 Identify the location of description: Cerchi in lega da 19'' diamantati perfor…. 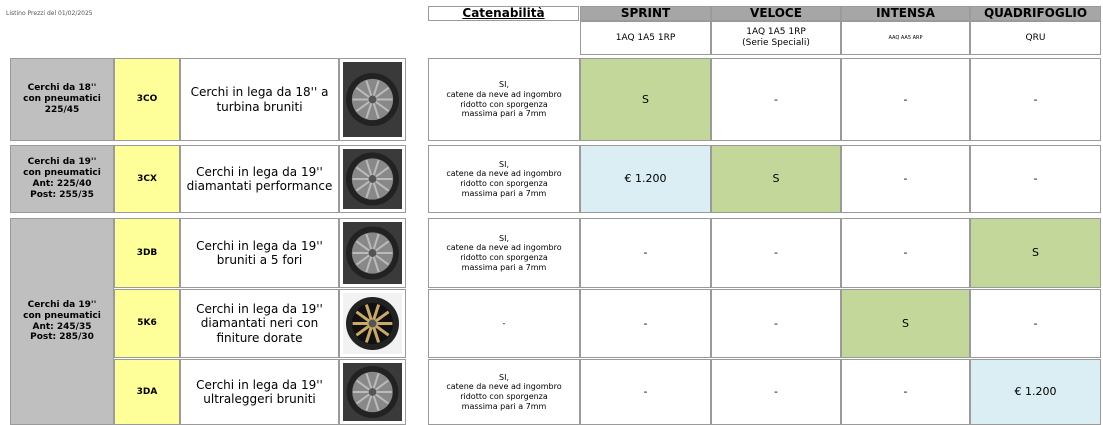
(259, 179).